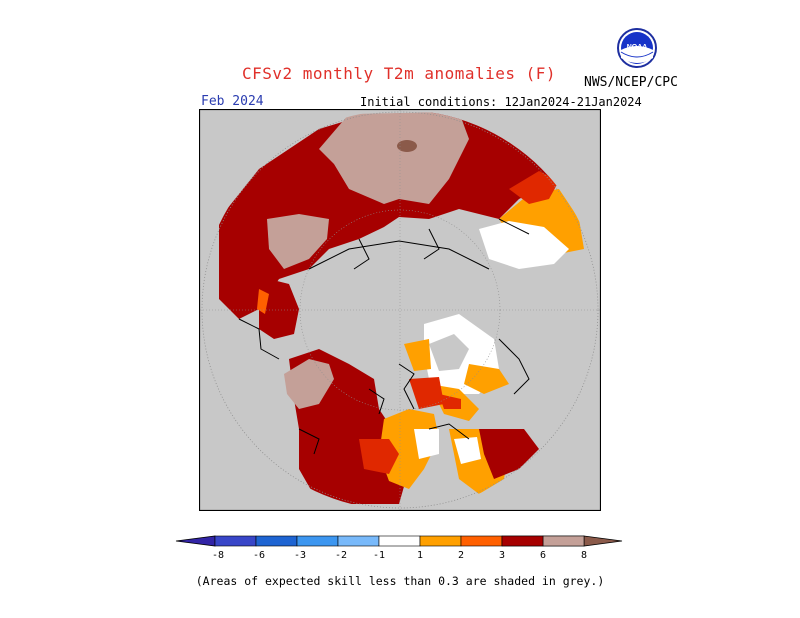 Image resolution: width=800 pixels, height=618 pixels. What do you see at coordinates (501, 102) in the screenshot?
I see `initial-conditions: Initial conditions: 12Jan2024-21Jan2024` at bounding box center [501, 102].